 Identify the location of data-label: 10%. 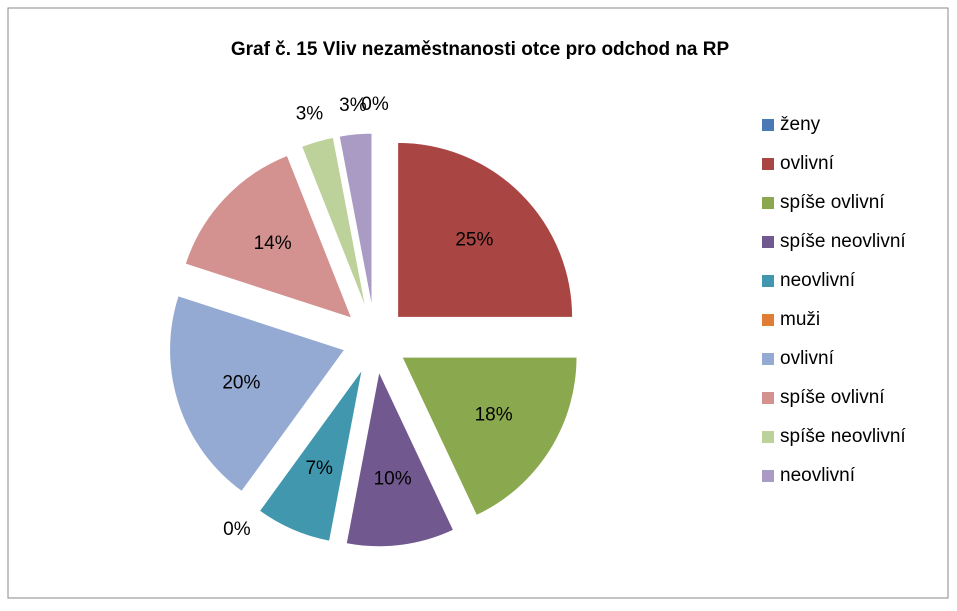
(393, 478).